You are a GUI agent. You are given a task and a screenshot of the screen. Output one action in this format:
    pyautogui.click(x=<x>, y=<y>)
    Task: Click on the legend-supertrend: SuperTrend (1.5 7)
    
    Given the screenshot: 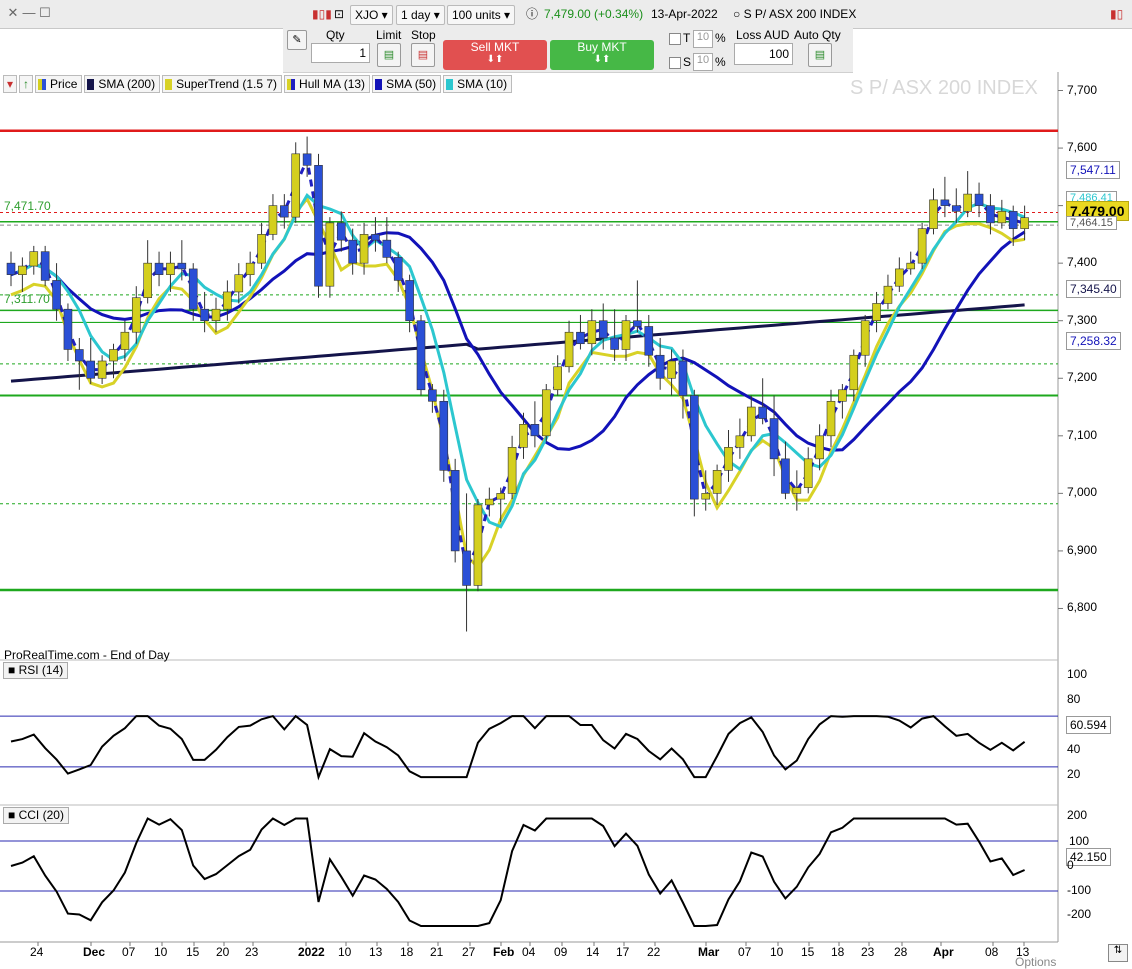 What is the action you would take?
    pyautogui.click(x=222, y=84)
    